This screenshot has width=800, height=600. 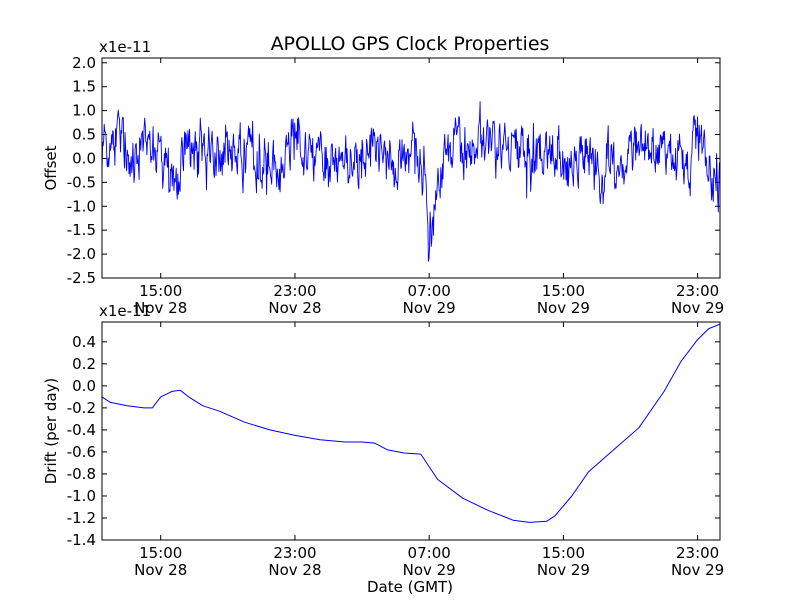 What do you see at coordinates (51, 431) in the screenshot?
I see `y-axis-label: Drift (per day)` at bounding box center [51, 431].